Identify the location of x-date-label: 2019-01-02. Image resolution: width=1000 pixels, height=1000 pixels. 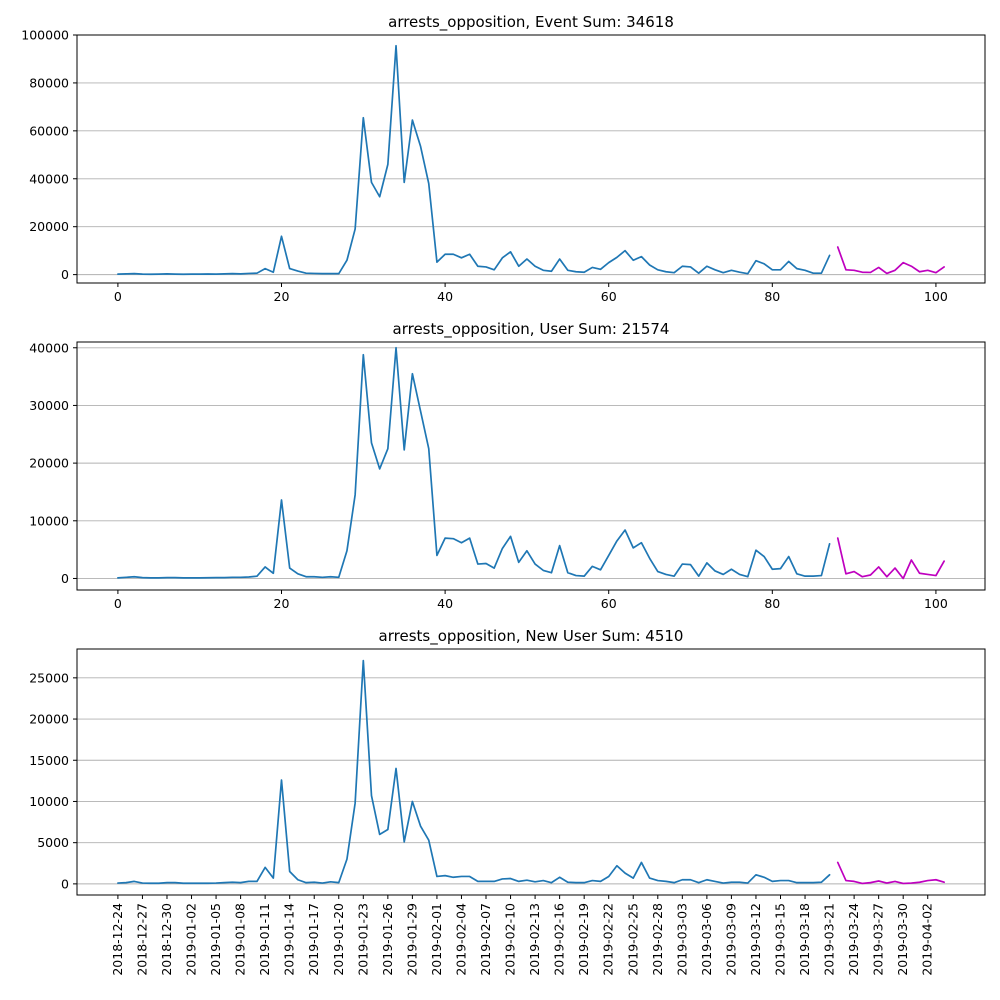
(191, 939).